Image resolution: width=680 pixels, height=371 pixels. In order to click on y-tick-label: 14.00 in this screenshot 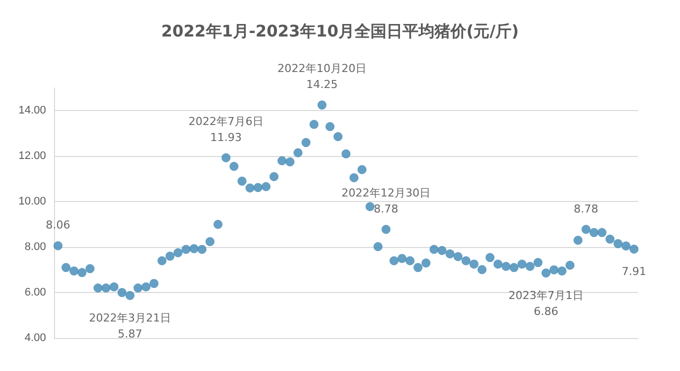, I will do `click(32, 110)`.